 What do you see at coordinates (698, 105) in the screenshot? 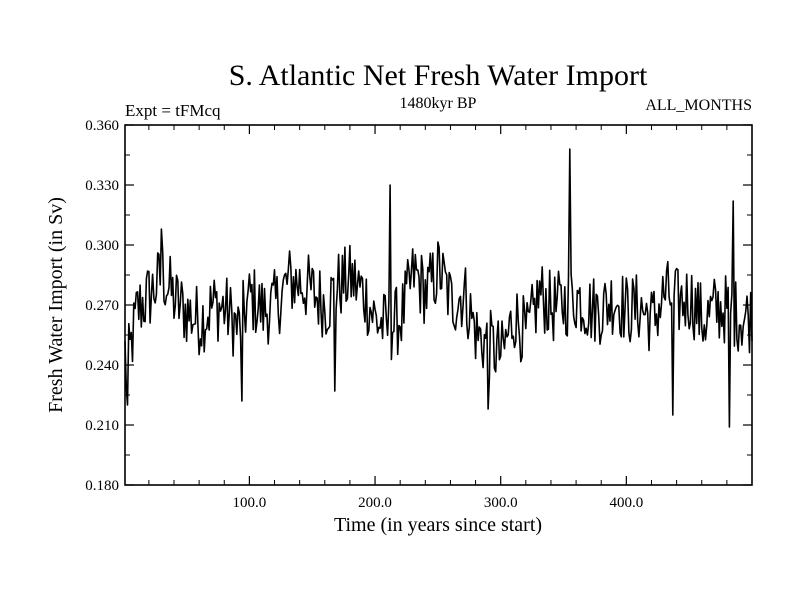
I see `months-label: ALL_MONTHS` at bounding box center [698, 105].